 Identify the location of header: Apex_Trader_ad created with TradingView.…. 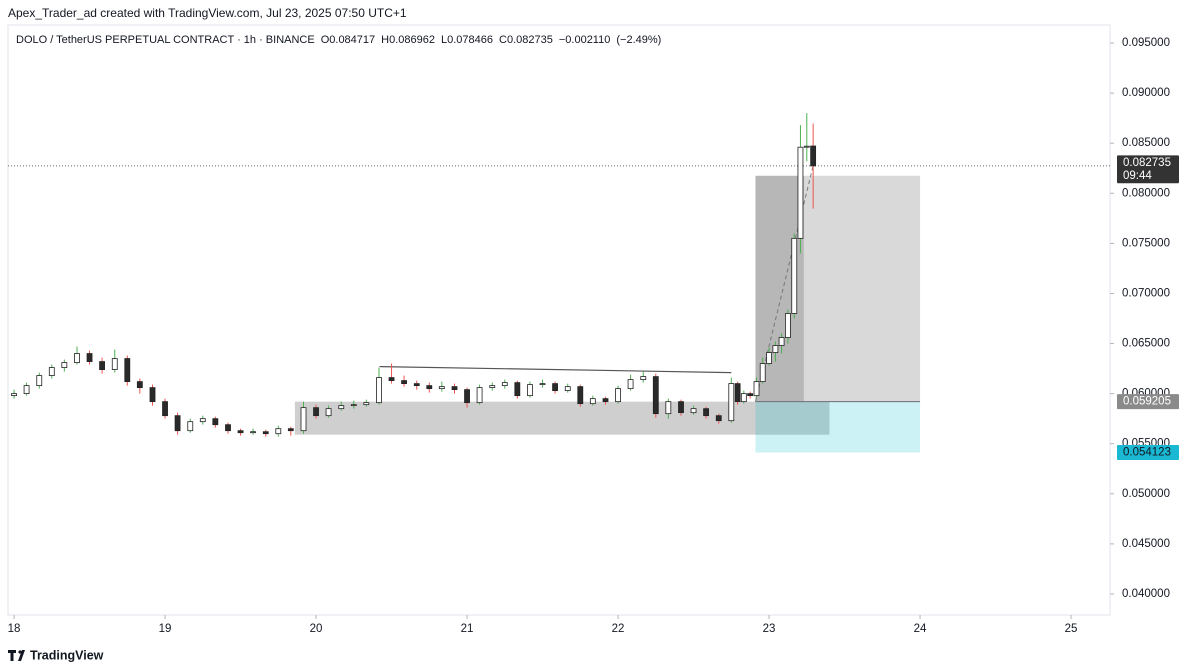
(207, 13).